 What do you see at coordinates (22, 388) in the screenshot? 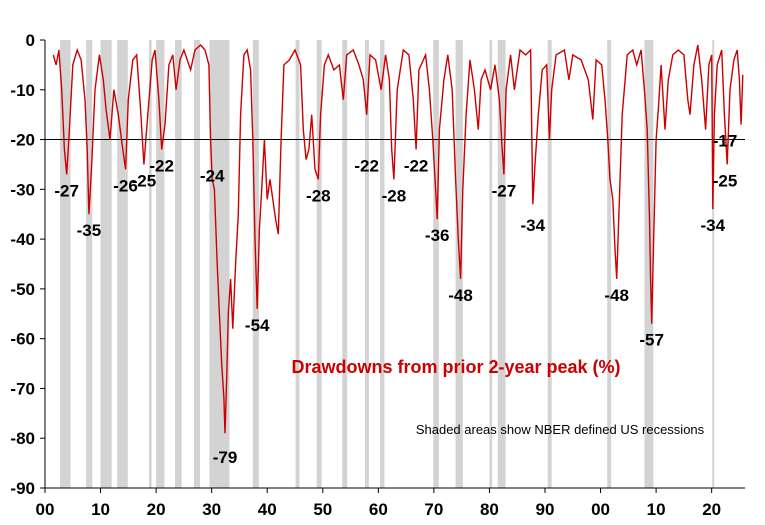
I see `y-tick-label: -70` at bounding box center [22, 388].